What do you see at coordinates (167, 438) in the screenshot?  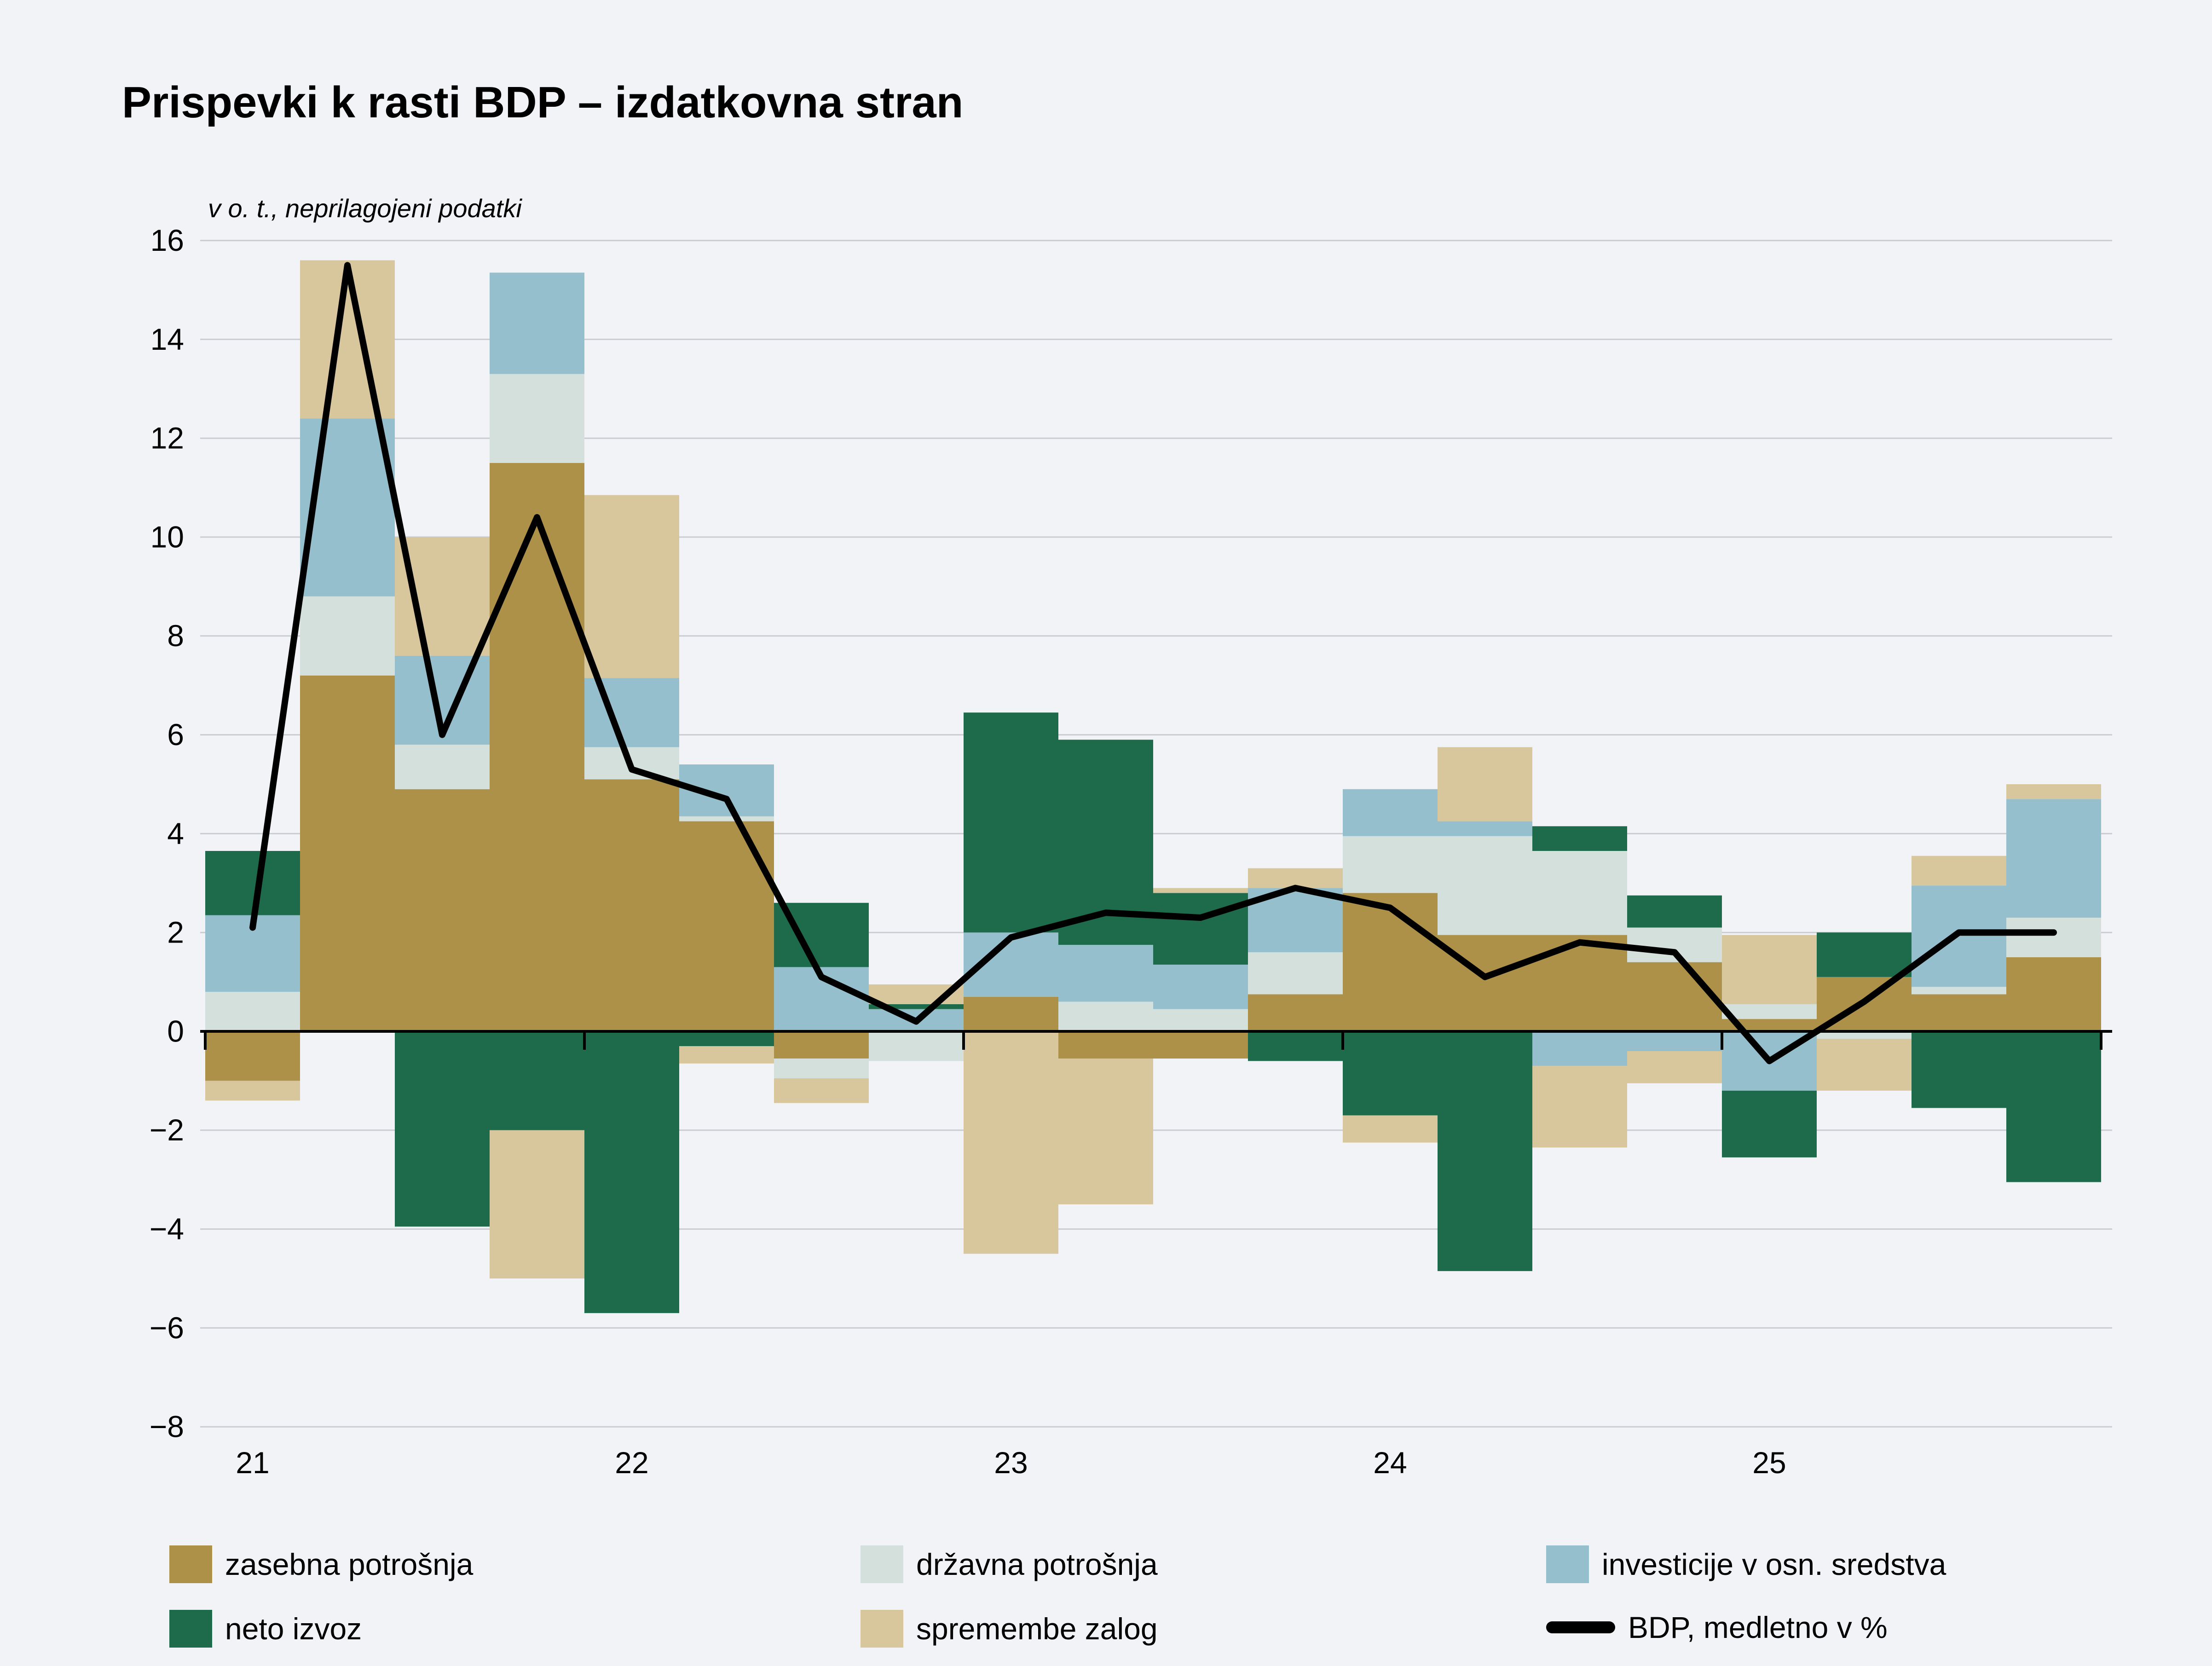 I see `y-axis-label: 12` at bounding box center [167, 438].